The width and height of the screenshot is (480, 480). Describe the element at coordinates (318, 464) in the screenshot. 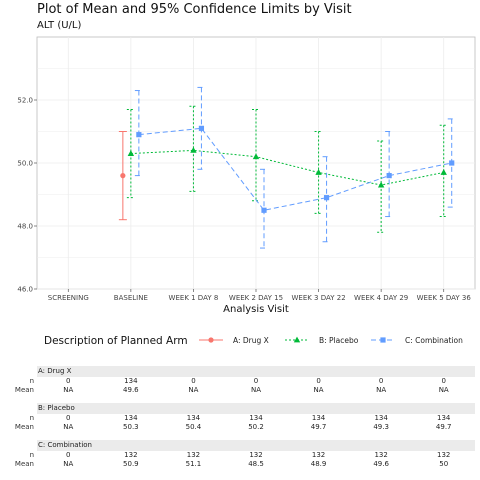

I see `table-cell: 48.9` at that location.